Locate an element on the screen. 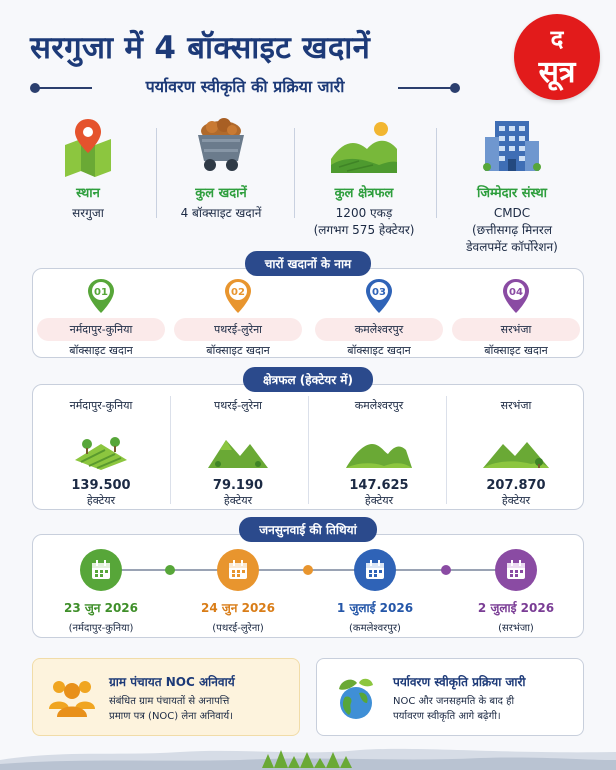  location-pin-icon: 01 is located at coordinates (101, 296).